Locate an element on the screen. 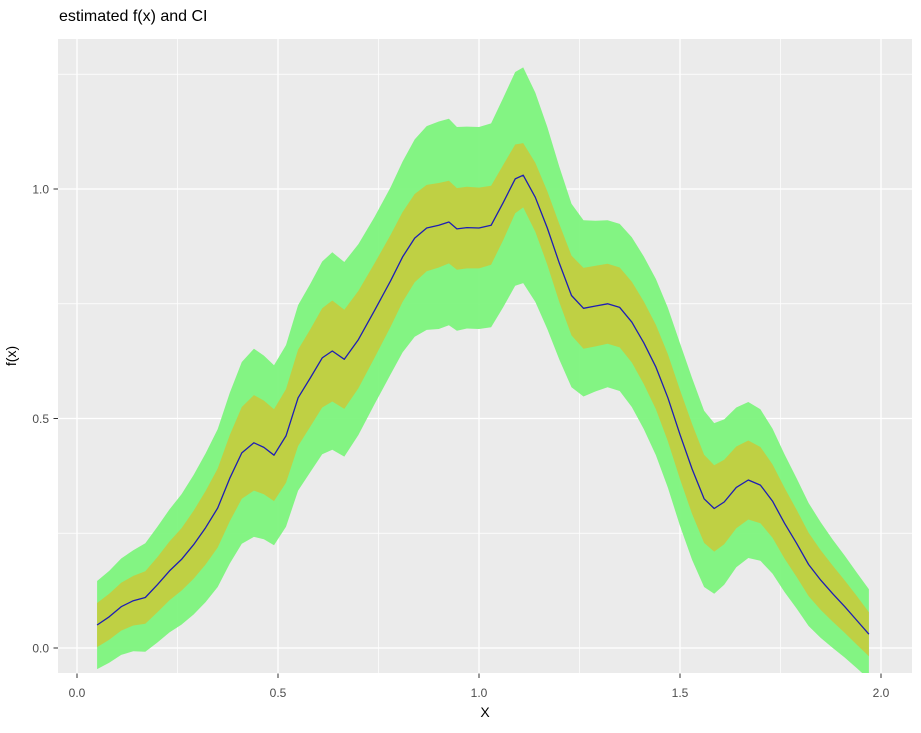 Image resolution: width=921 pixels, height=733 pixels. x-tick-label: 2.0 is located at coordinates (881, 693).